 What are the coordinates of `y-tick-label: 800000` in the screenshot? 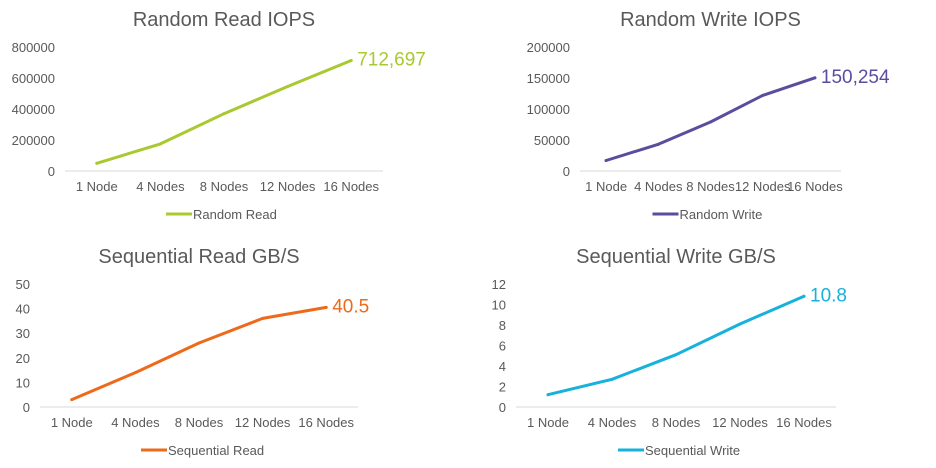 It's located at (33, 47).